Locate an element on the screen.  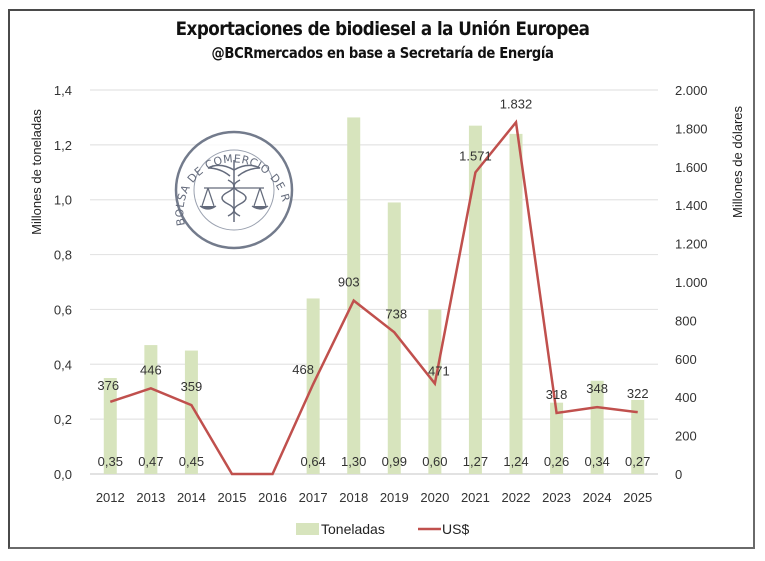
scales-icon is located at coordinates (234, 198).